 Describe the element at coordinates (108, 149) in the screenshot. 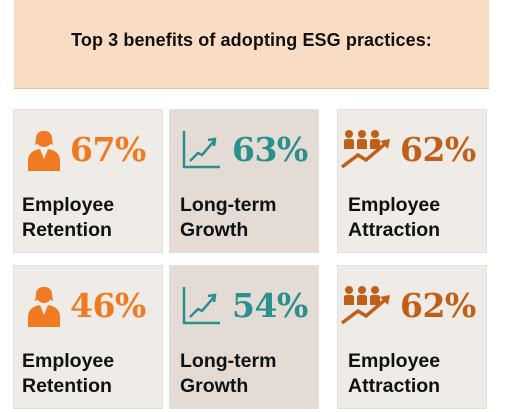

I see `stat-value: 67%` at that location.